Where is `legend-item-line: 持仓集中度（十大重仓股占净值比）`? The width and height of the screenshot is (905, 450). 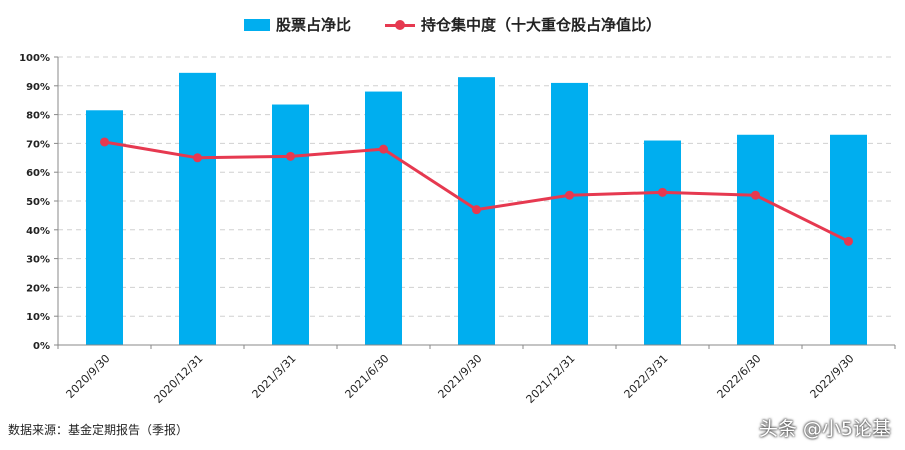
legend-item-line: 持仓集中度（十大重仓股占净值比） is located at coordinates (523, 24).